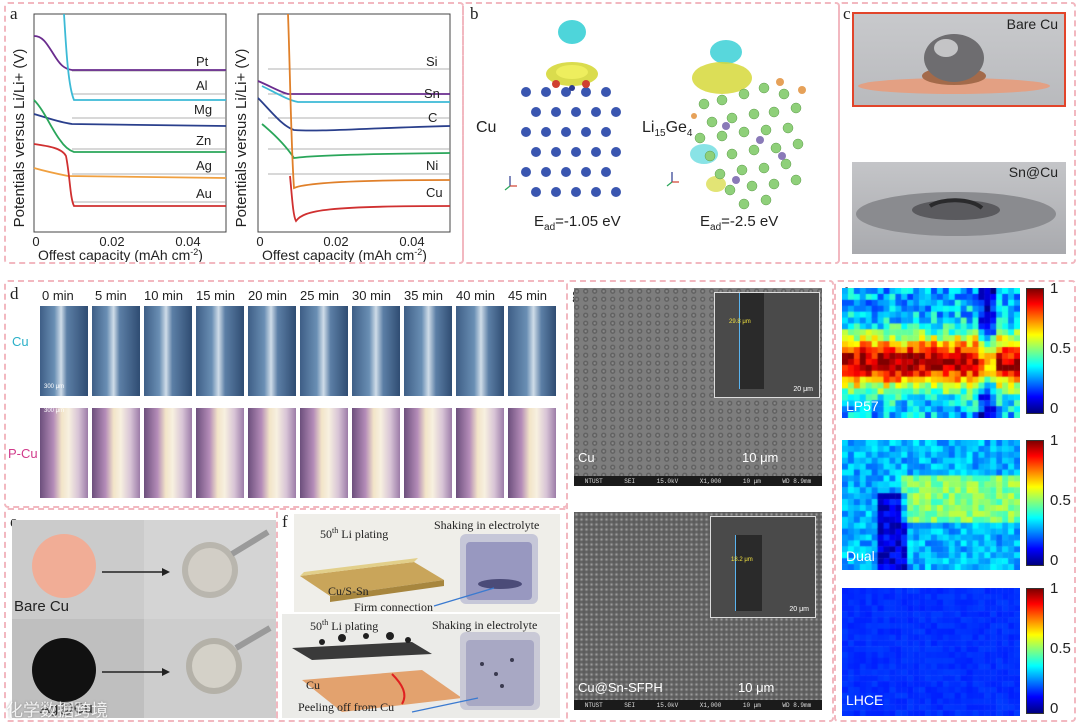 The image size is (1080, 726). I want to click on sem-cu-scale: 10 μm, so click(760, 457).